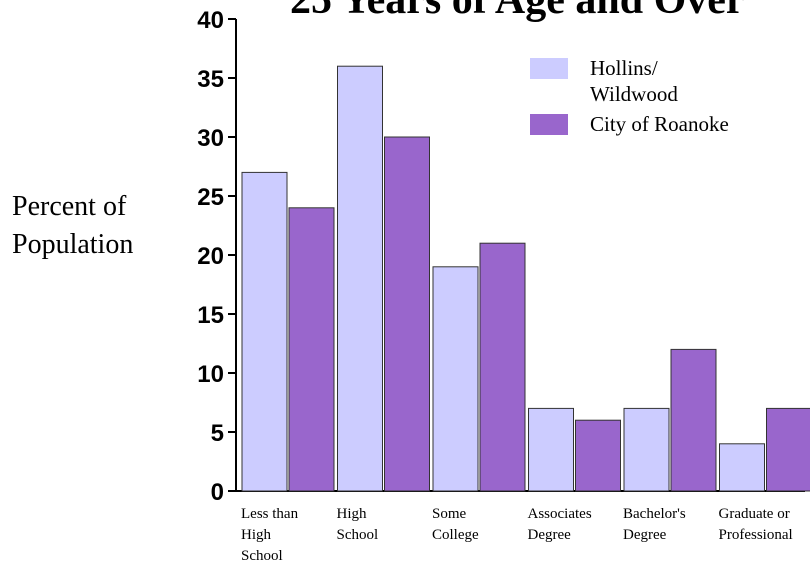 Image resolution: width=810 pixels, height=565 pixels. What do you see at coordinates (217, 492) in the screenshot?
I see `y-tick-label: 0` at bounding box center [217, 492].